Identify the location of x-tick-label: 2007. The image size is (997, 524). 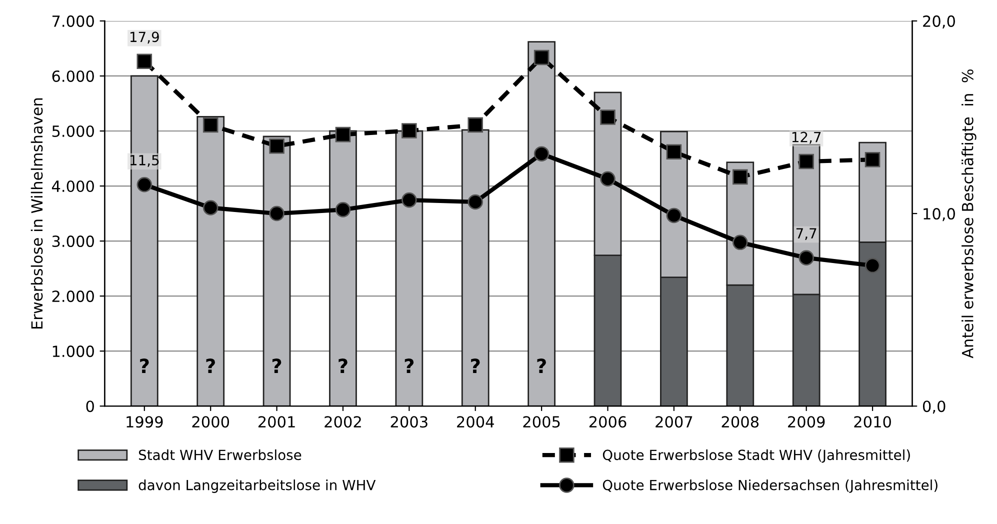
(674, 422).